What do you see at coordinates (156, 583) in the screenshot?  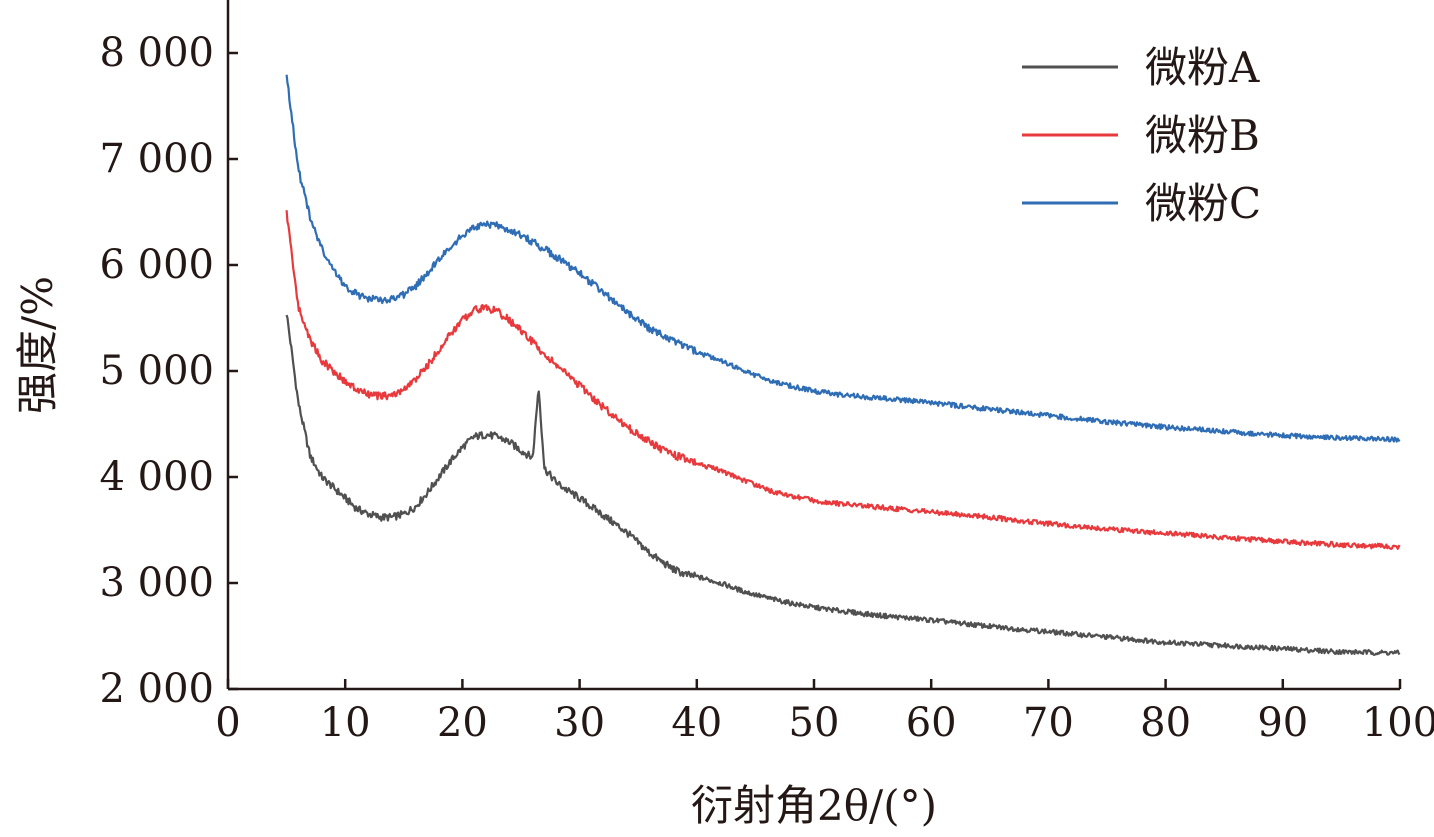 I see `y-tick-label: 3 000` at bounding box center [156, 583].